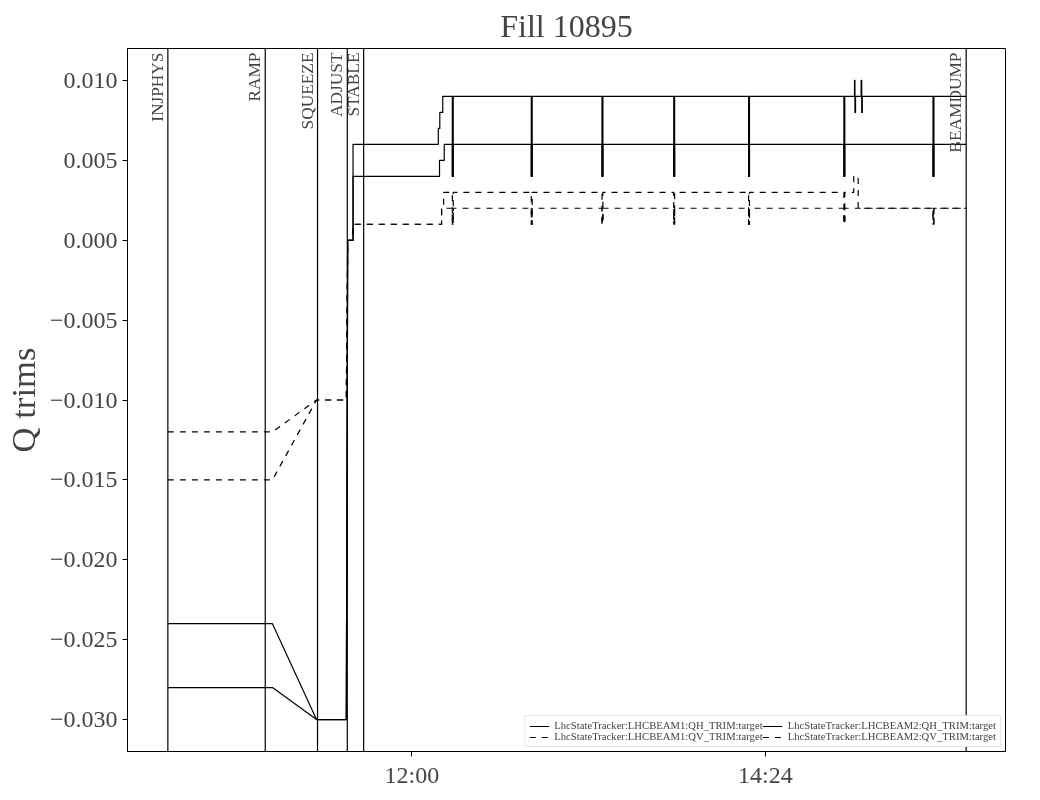 The height and width of the screenshot is (800, 1040). I want to click on y-tick-label: −0.020, so click(83, 559).